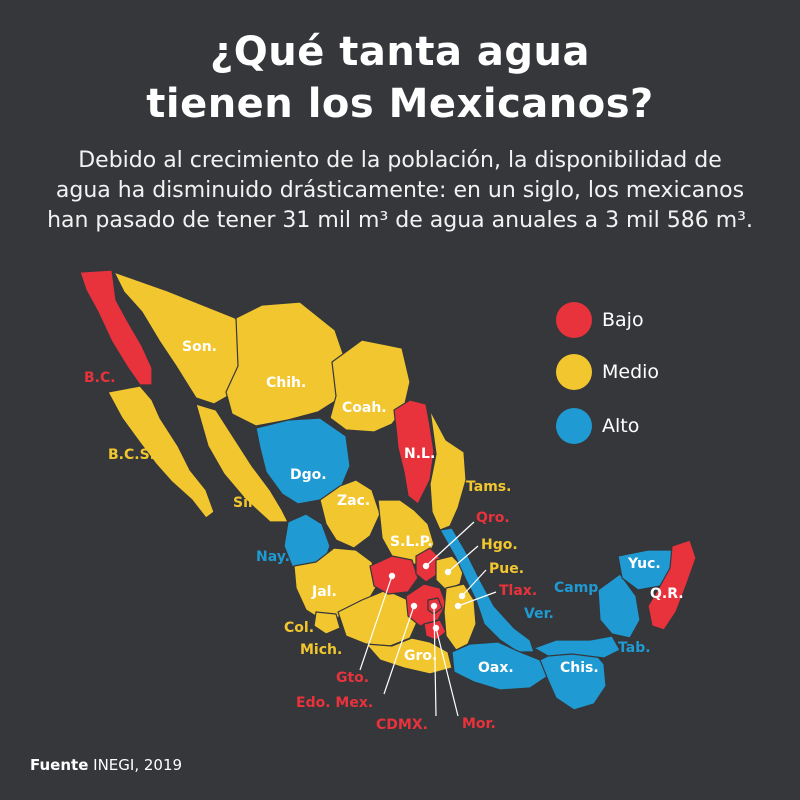  Describe the element at coordinates (488, 487) in the screenshot. I see `state-label: Tams.` at that location.